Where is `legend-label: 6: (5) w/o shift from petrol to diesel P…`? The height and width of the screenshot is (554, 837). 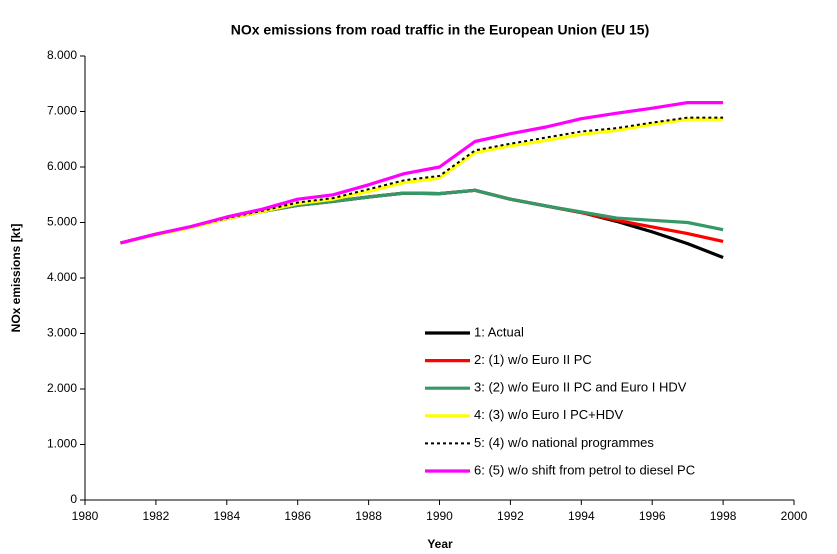 legend-label: 6: (5) w/o shift from petrol to diesel P… is located at coordinates (584, 469).